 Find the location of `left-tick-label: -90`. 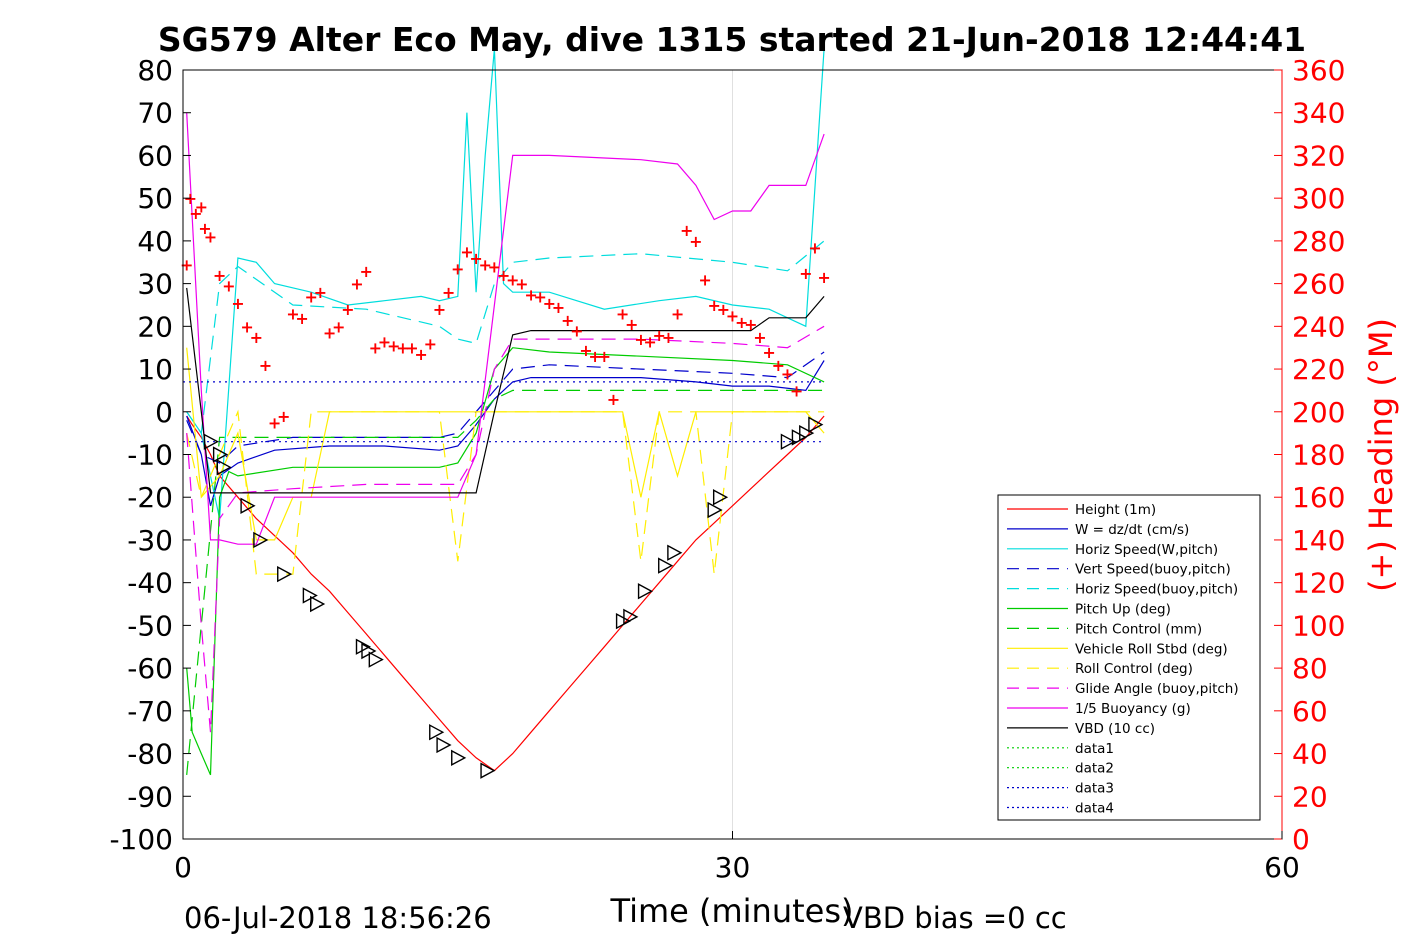

left-tick-label: -90 is located at coordinates (150, 796).